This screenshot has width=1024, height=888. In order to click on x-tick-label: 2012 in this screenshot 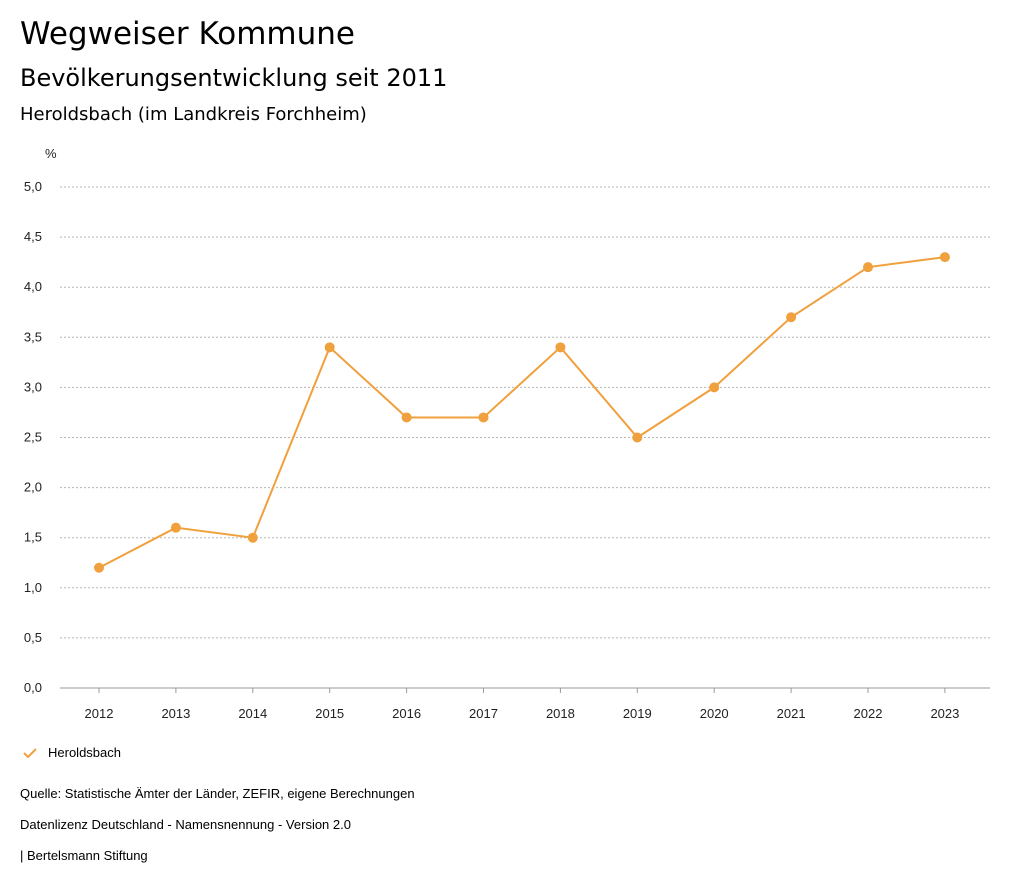, I will do `click(99, 713)`.